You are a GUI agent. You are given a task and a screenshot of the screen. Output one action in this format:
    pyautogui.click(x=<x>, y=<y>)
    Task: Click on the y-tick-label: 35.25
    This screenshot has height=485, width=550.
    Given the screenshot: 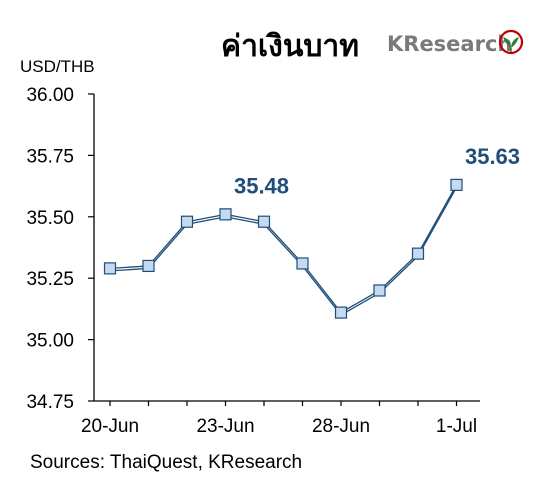 What is the action you would take?
    pyautogui.click(x=50, y=279)
    